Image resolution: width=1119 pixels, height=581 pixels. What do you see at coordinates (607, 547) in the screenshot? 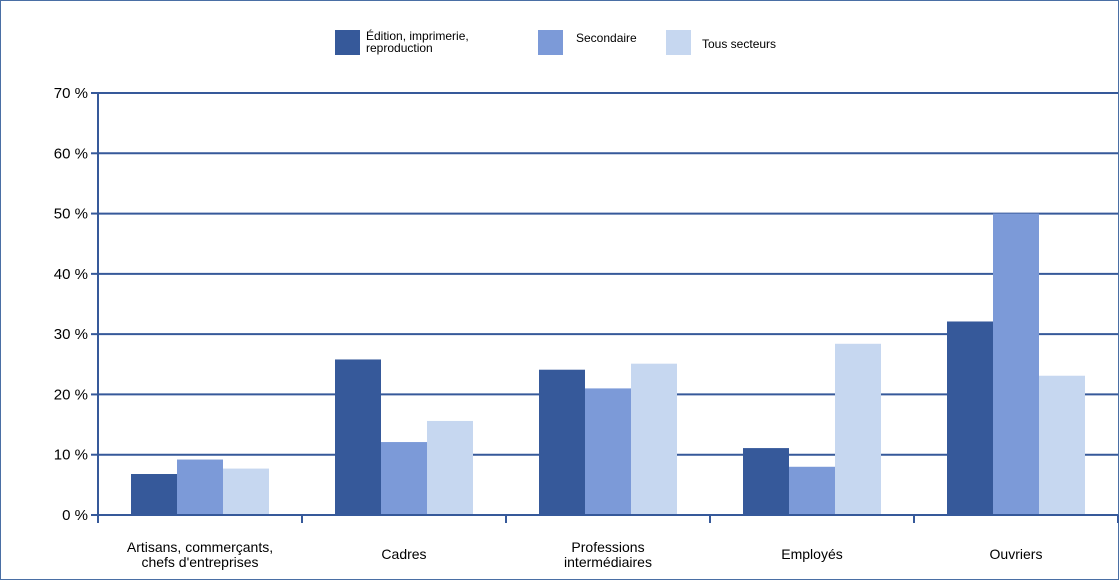
I see `x-category-label-line: Professions` at bounding box center [607, 547].